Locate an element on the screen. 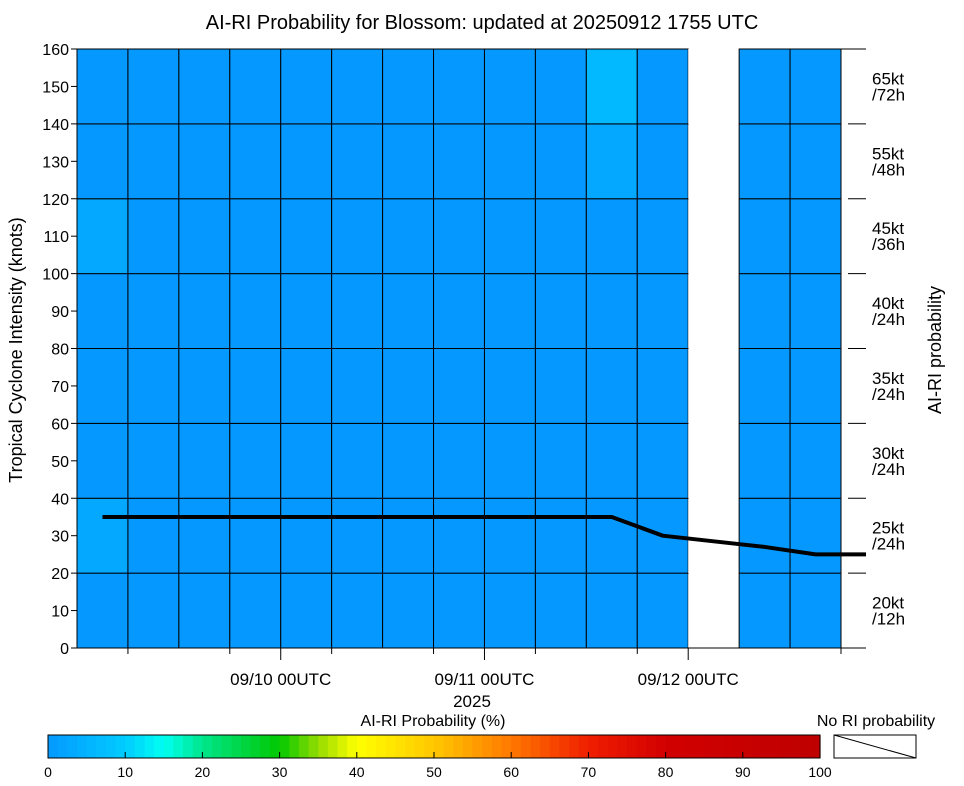 The image size is (964, 786). ri-threshold-kt: 25kt is located at coordinates (888, 528).